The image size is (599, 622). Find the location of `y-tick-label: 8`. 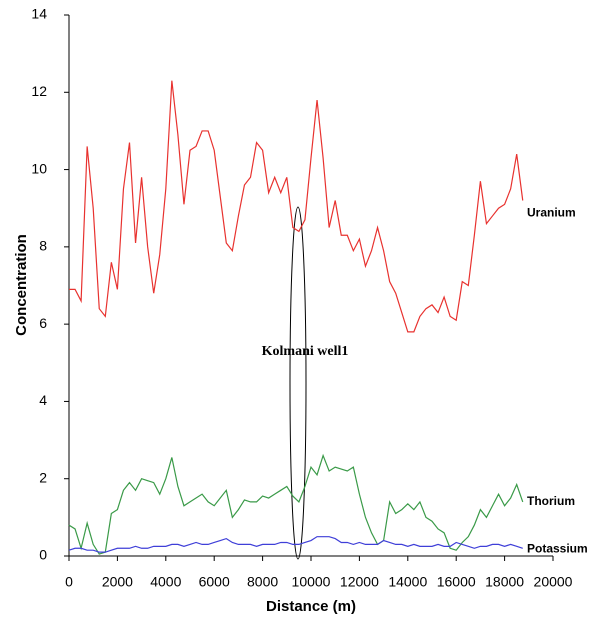

y-tick-label: 8 is located at coordinates (43, 246).